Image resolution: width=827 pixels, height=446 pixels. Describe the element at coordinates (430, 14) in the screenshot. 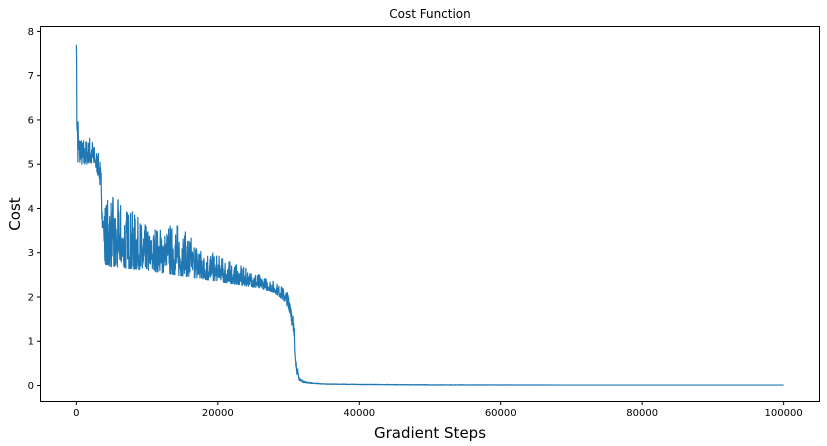

I see `chart-title: Cost Function` at that location.